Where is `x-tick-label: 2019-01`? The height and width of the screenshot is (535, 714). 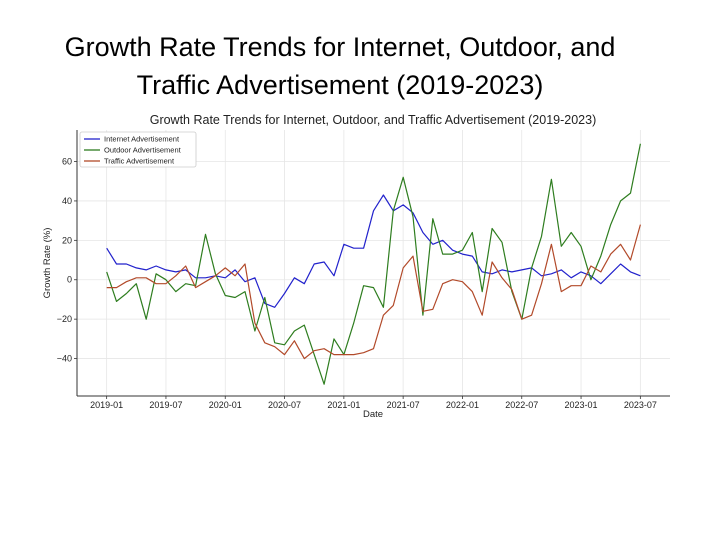
x-tick-label: 2019-01 is located at coordinates (106, 405).